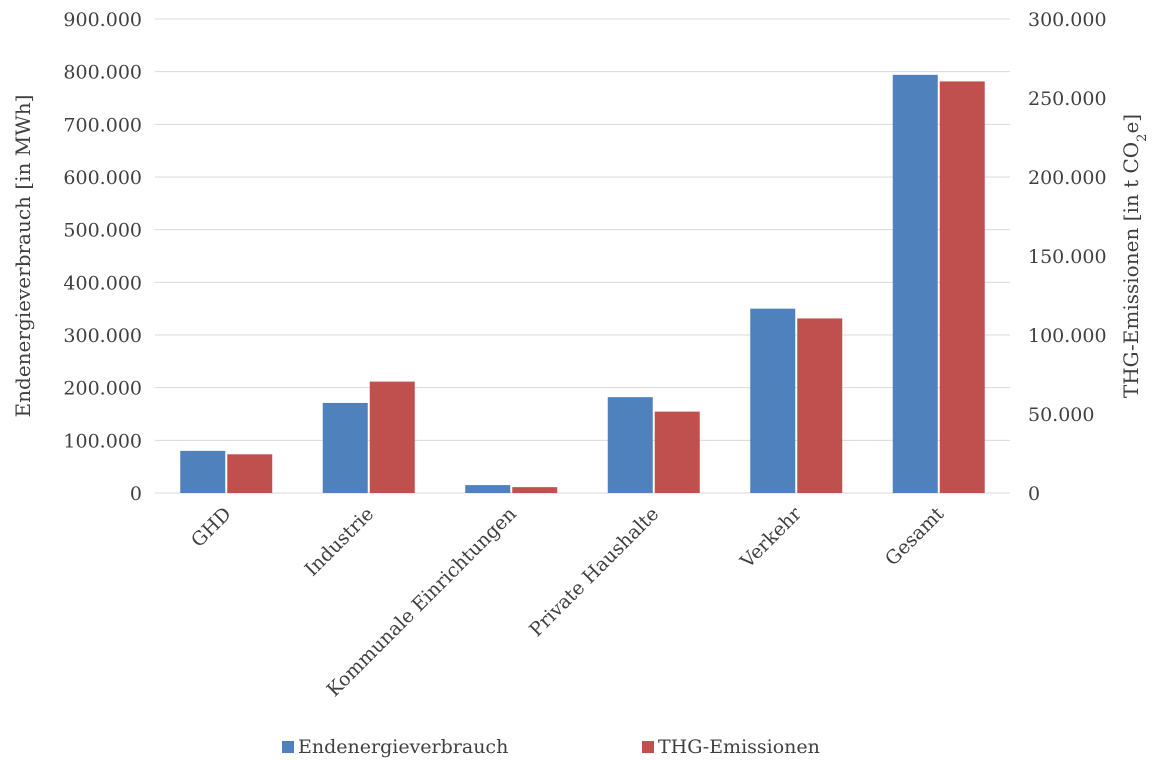 Image resolution: width=1158 pixels, height=760 pixels. I want to click on x-category-label: GHD, so click(211, 527).